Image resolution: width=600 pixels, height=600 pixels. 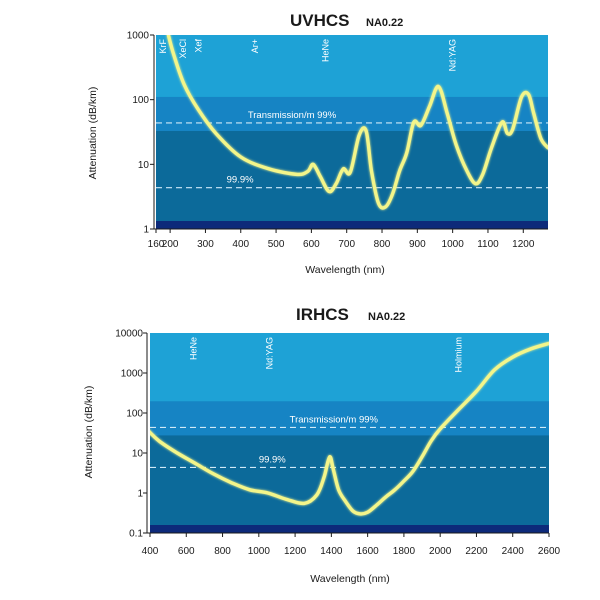 What do you see at coordinates (440, 551) in the screenshot?
I see `x-tick-label: 2000` at bounding box center [440, 551].